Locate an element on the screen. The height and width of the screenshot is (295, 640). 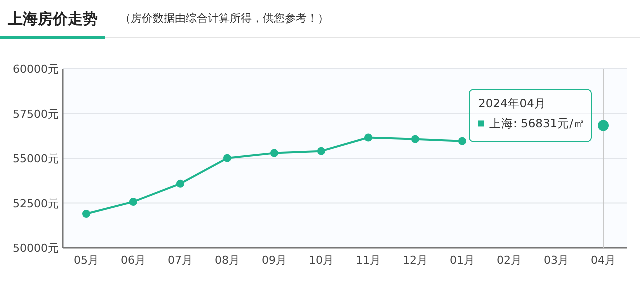
x-tick-label: 05月 is located at coordinates (86, 260).